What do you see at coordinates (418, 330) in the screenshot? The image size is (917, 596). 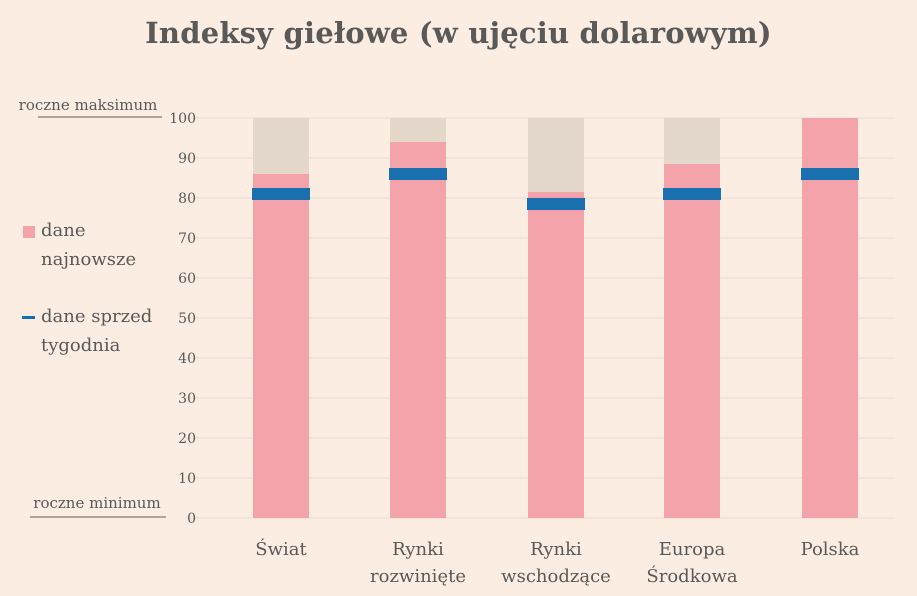 I see `bar-latest-rynki-rozwinięte` at bounding box center [418, 330].